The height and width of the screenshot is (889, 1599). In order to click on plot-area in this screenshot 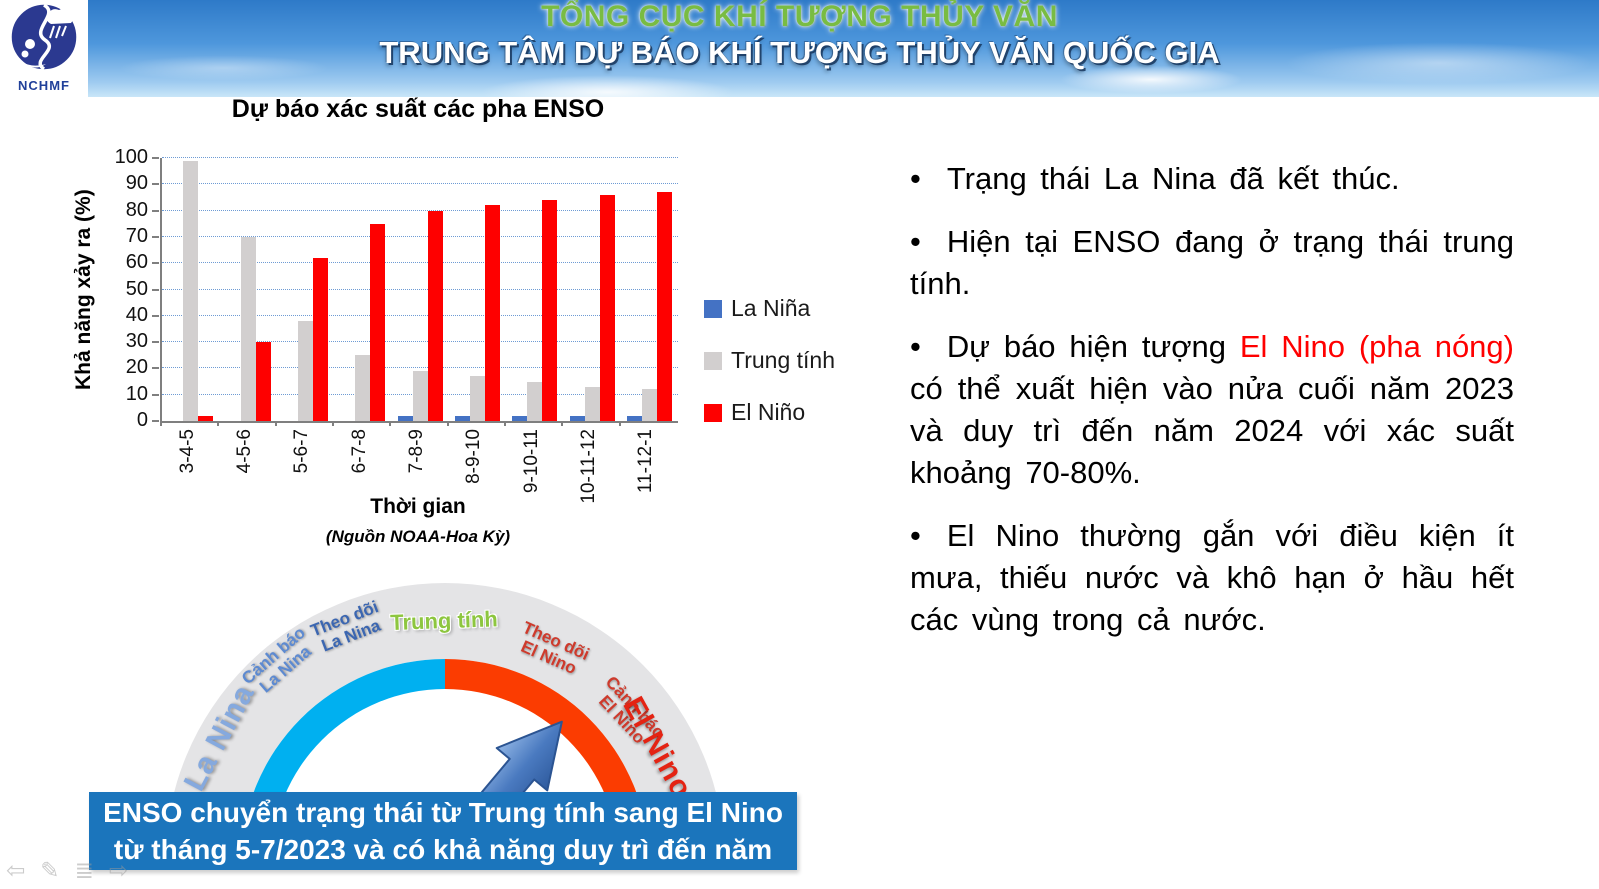, I will do `click(419, 290)`.